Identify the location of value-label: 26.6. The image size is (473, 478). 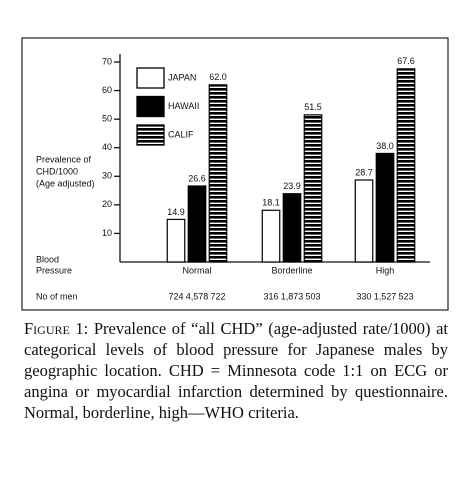
(197, 178).